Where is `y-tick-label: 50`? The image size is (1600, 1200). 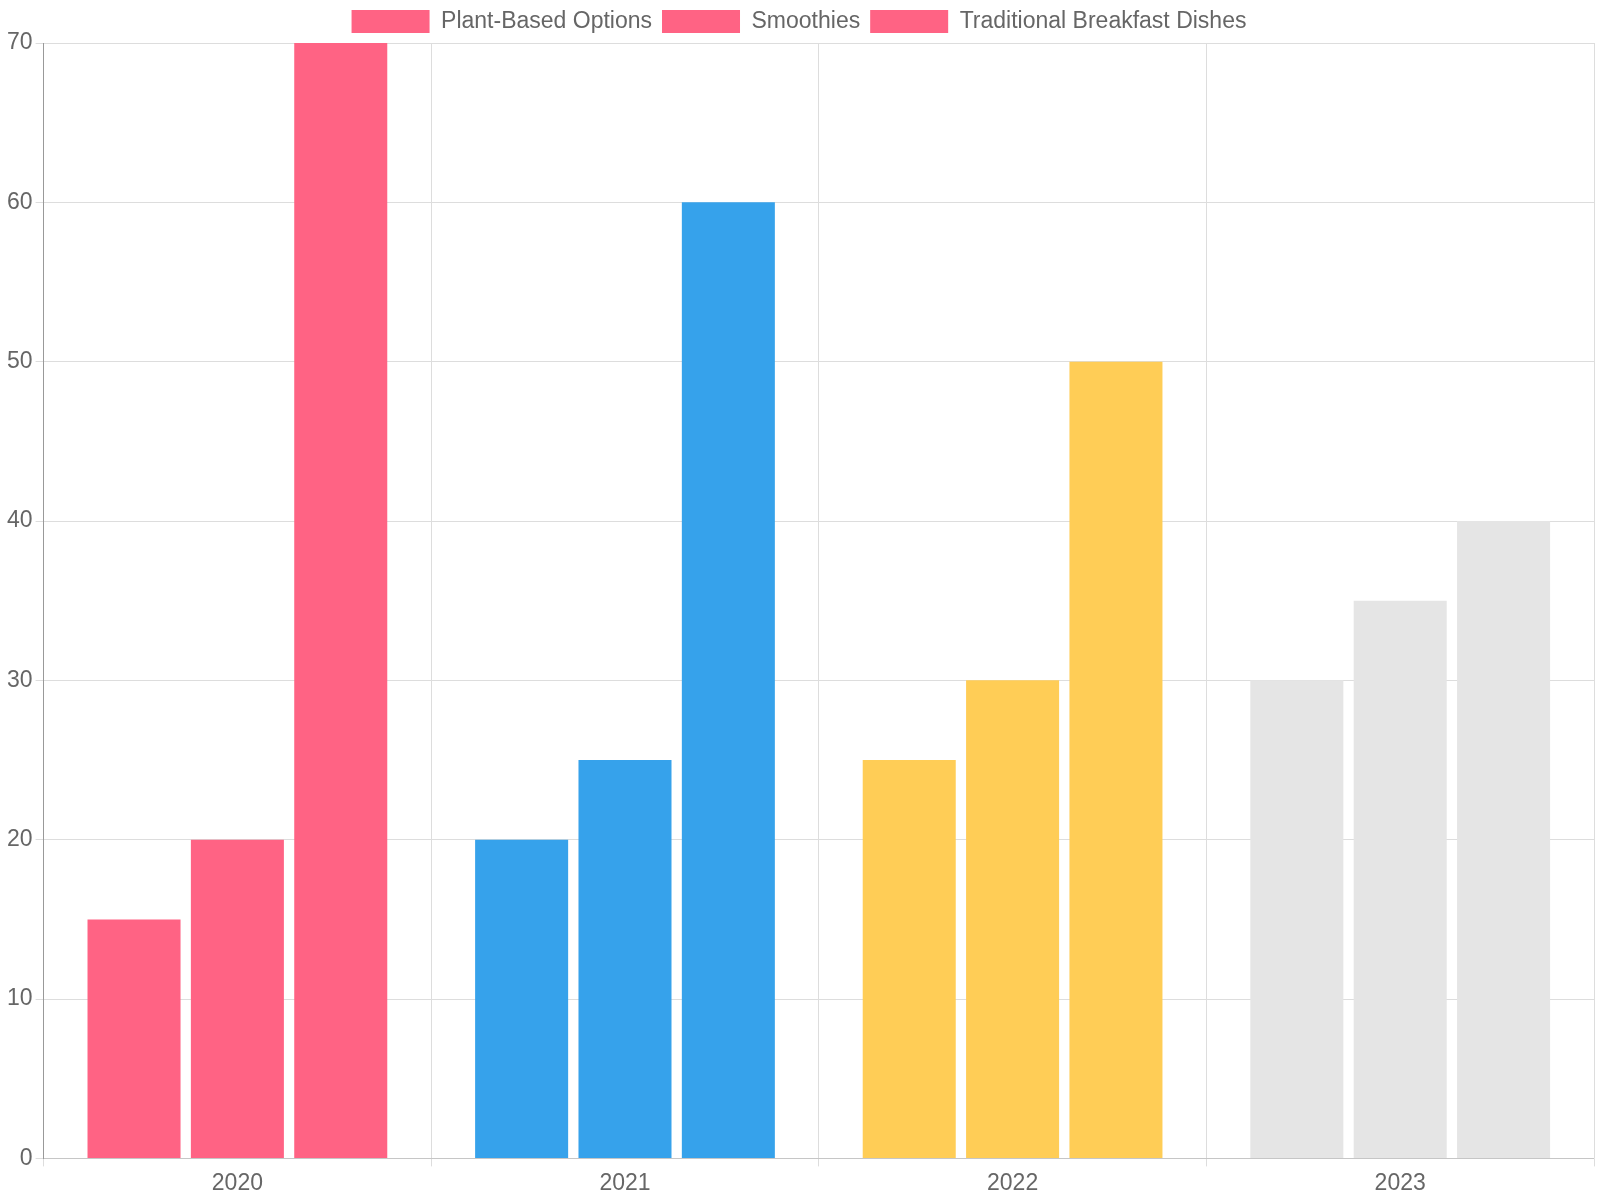
y-tick-label: 50 is located at coordinates (19, 360).